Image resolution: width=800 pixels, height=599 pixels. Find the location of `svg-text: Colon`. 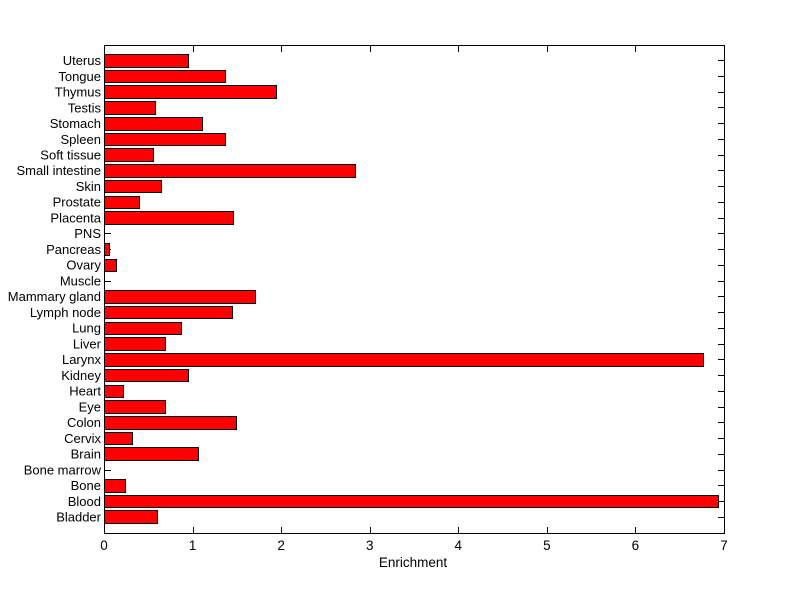

svg-text: Colon is located at coordinates (84, 422).